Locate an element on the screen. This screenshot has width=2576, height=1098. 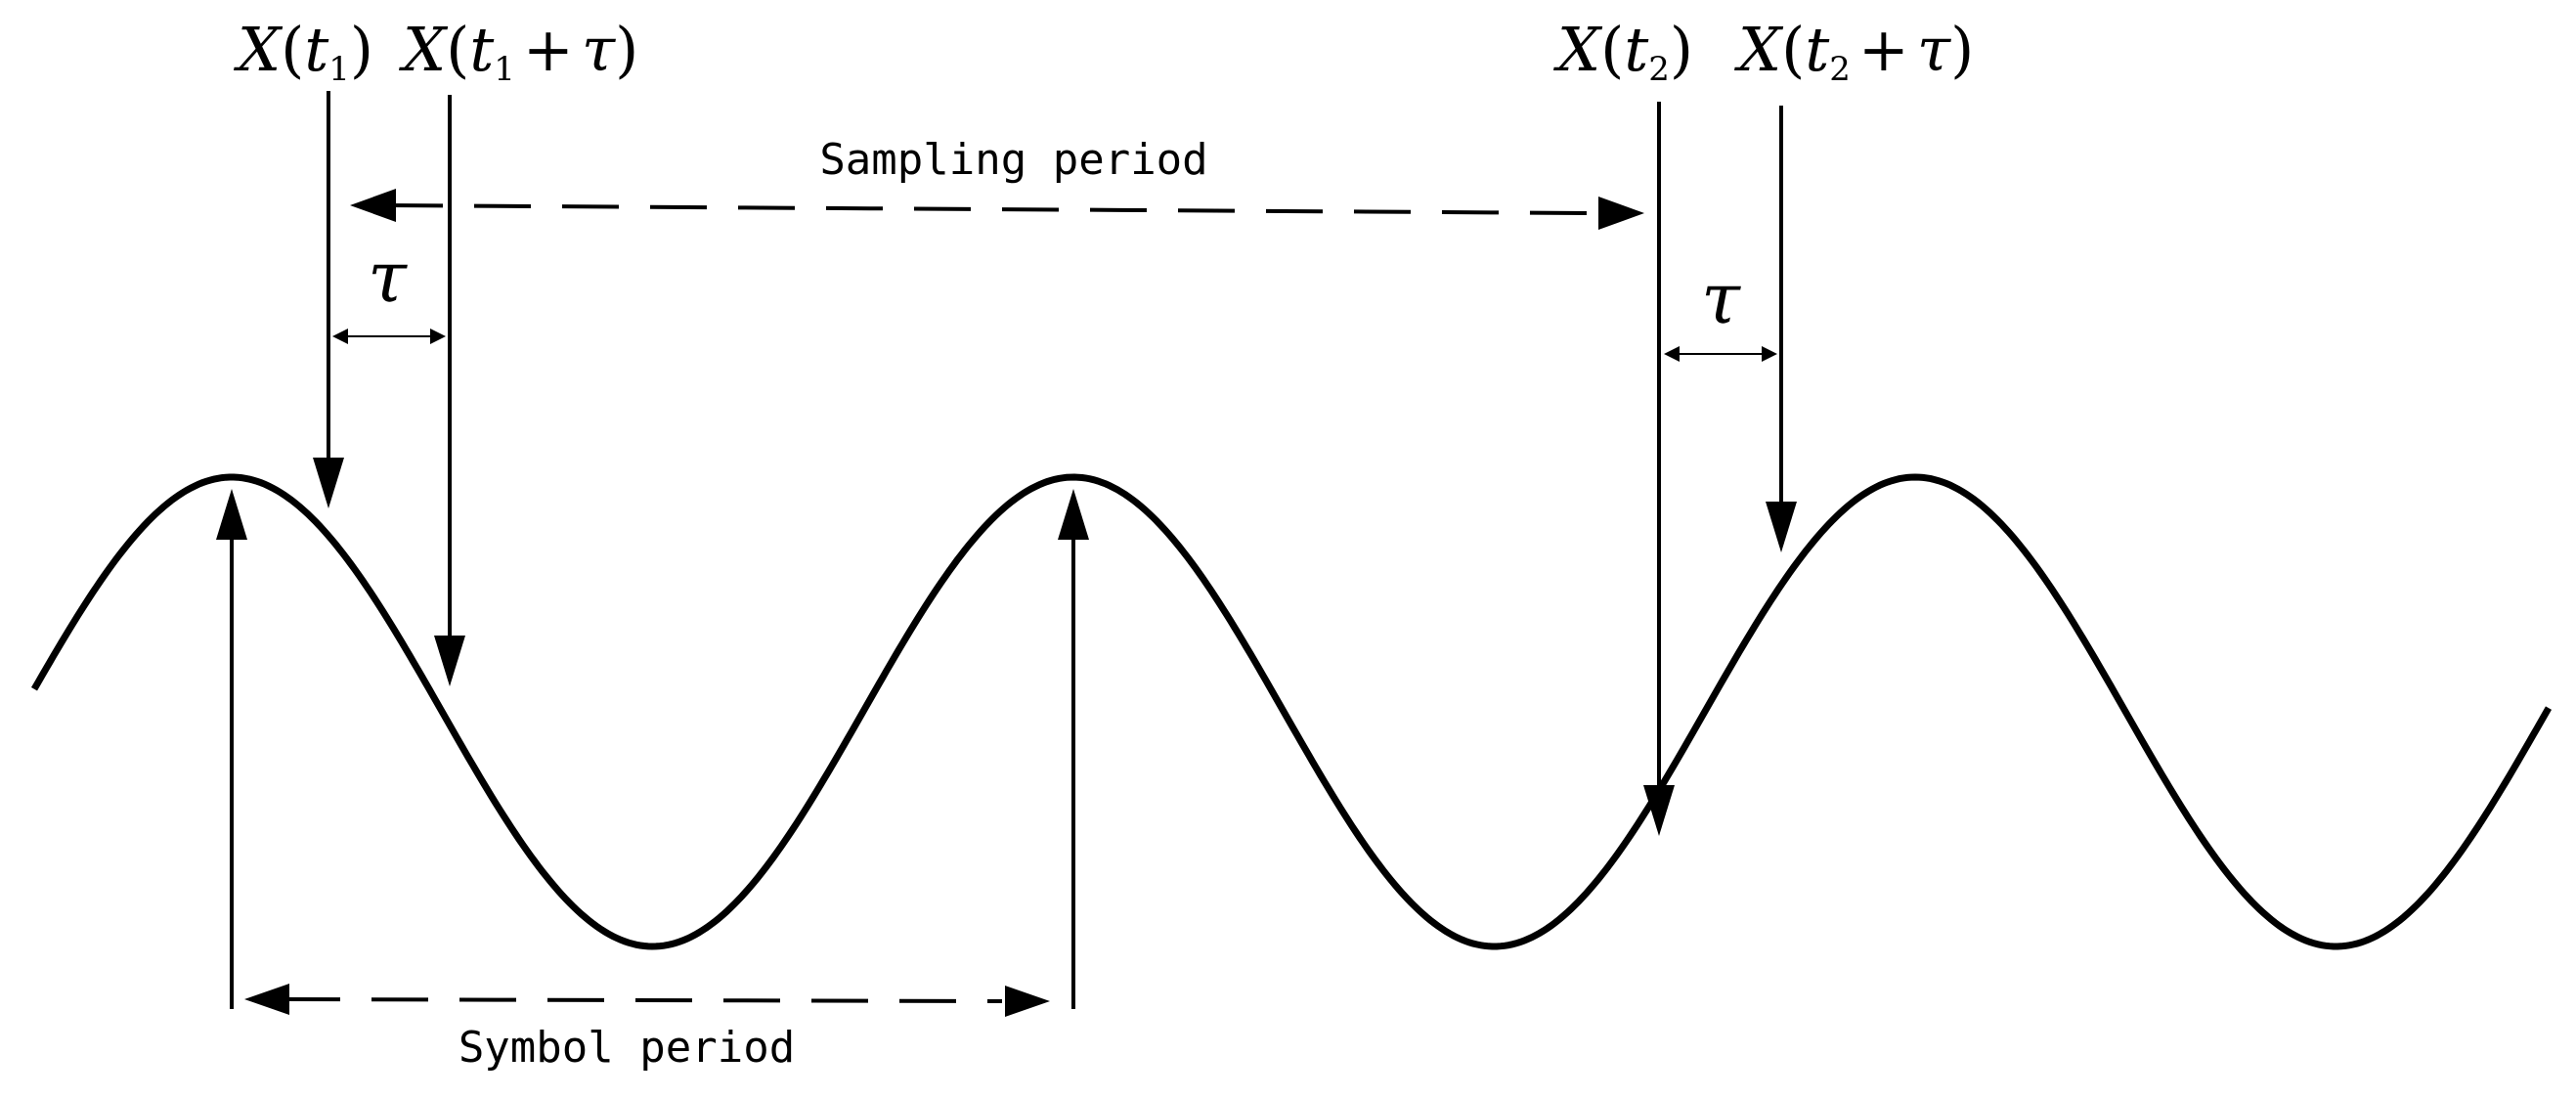
sample-arrow-t2-plus-tau is located at coordinates (1781, 329).